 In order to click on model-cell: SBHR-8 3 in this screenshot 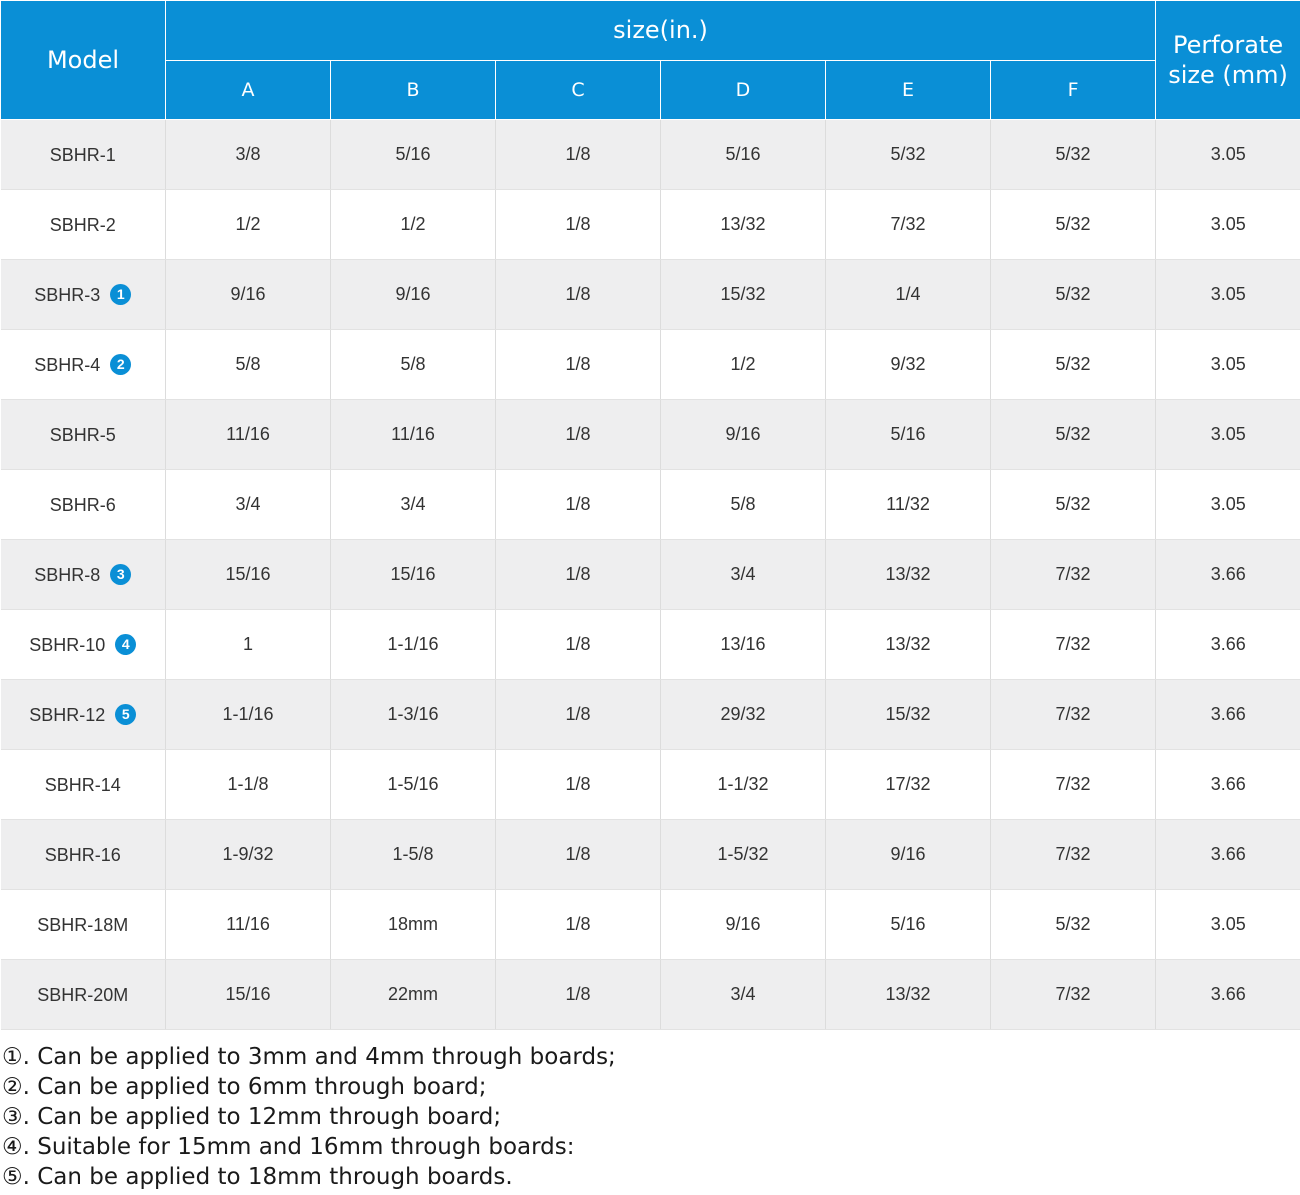, I will do `click(83, 574)`.